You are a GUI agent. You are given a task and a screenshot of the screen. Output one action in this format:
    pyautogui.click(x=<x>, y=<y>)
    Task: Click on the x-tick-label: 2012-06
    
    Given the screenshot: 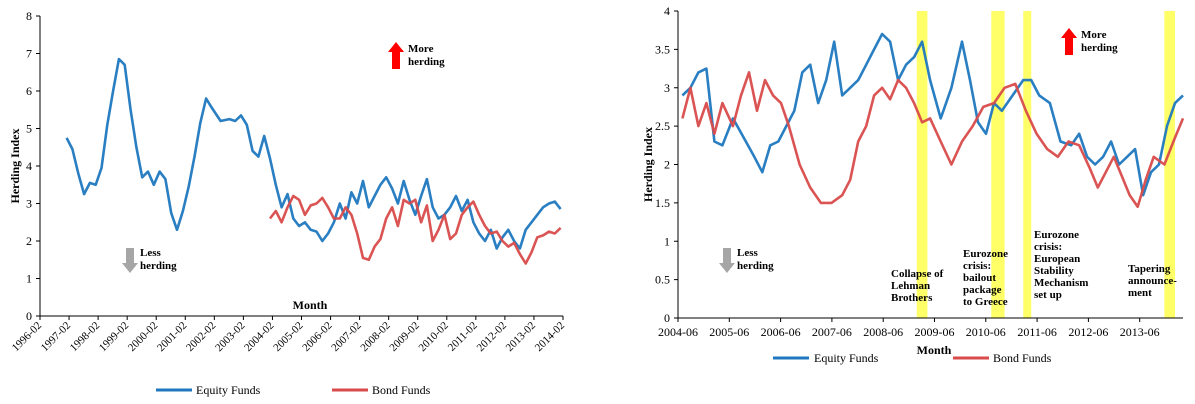 What is the action you would take?
    pyautogui.click(x=1088, y=332)
    